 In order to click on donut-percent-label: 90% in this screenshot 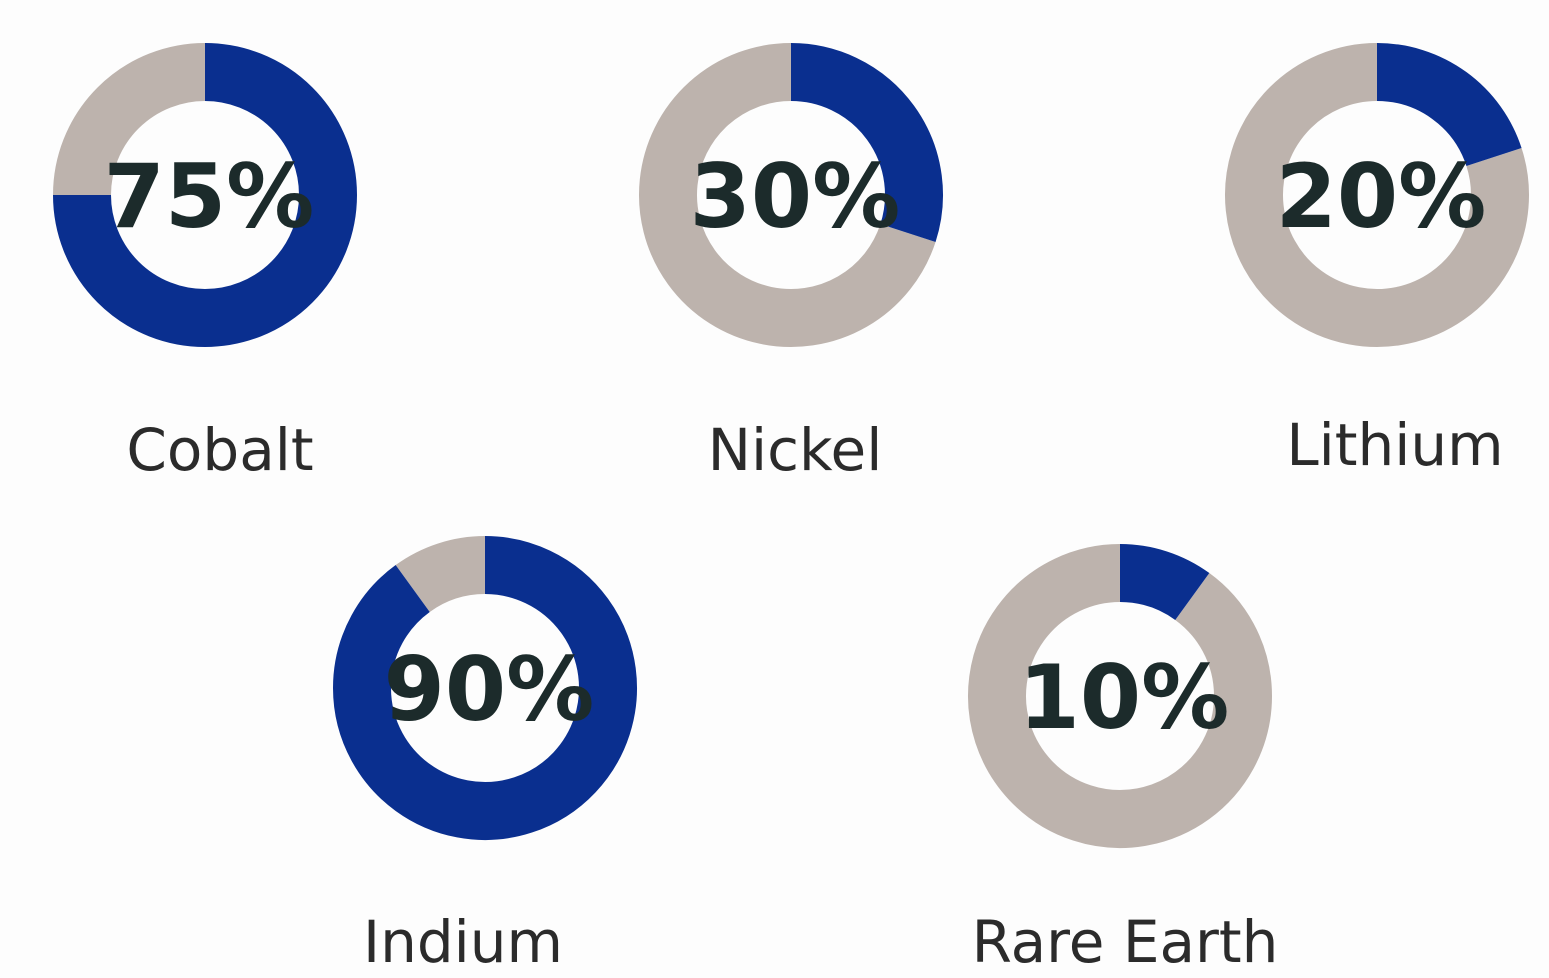, I will do `click(489, 689)`.